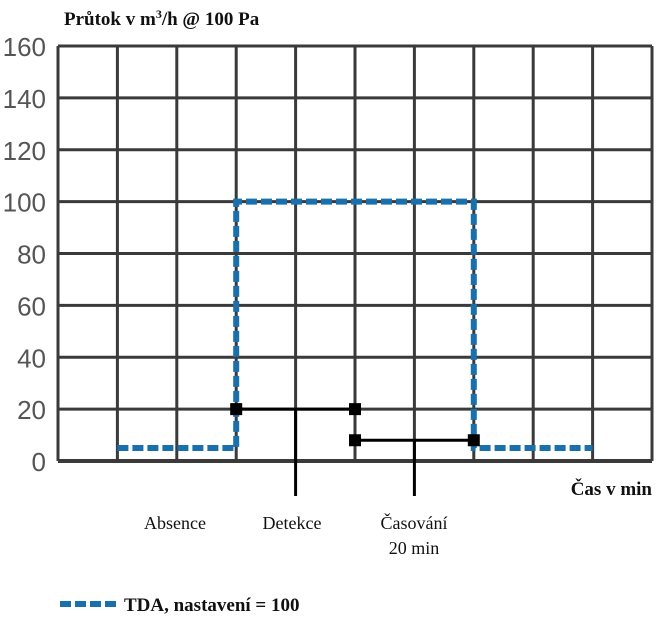 This screenshot has width=671, height=639. I want to click on legend-label: TDA, nastavení = 100, so click(212, 605).